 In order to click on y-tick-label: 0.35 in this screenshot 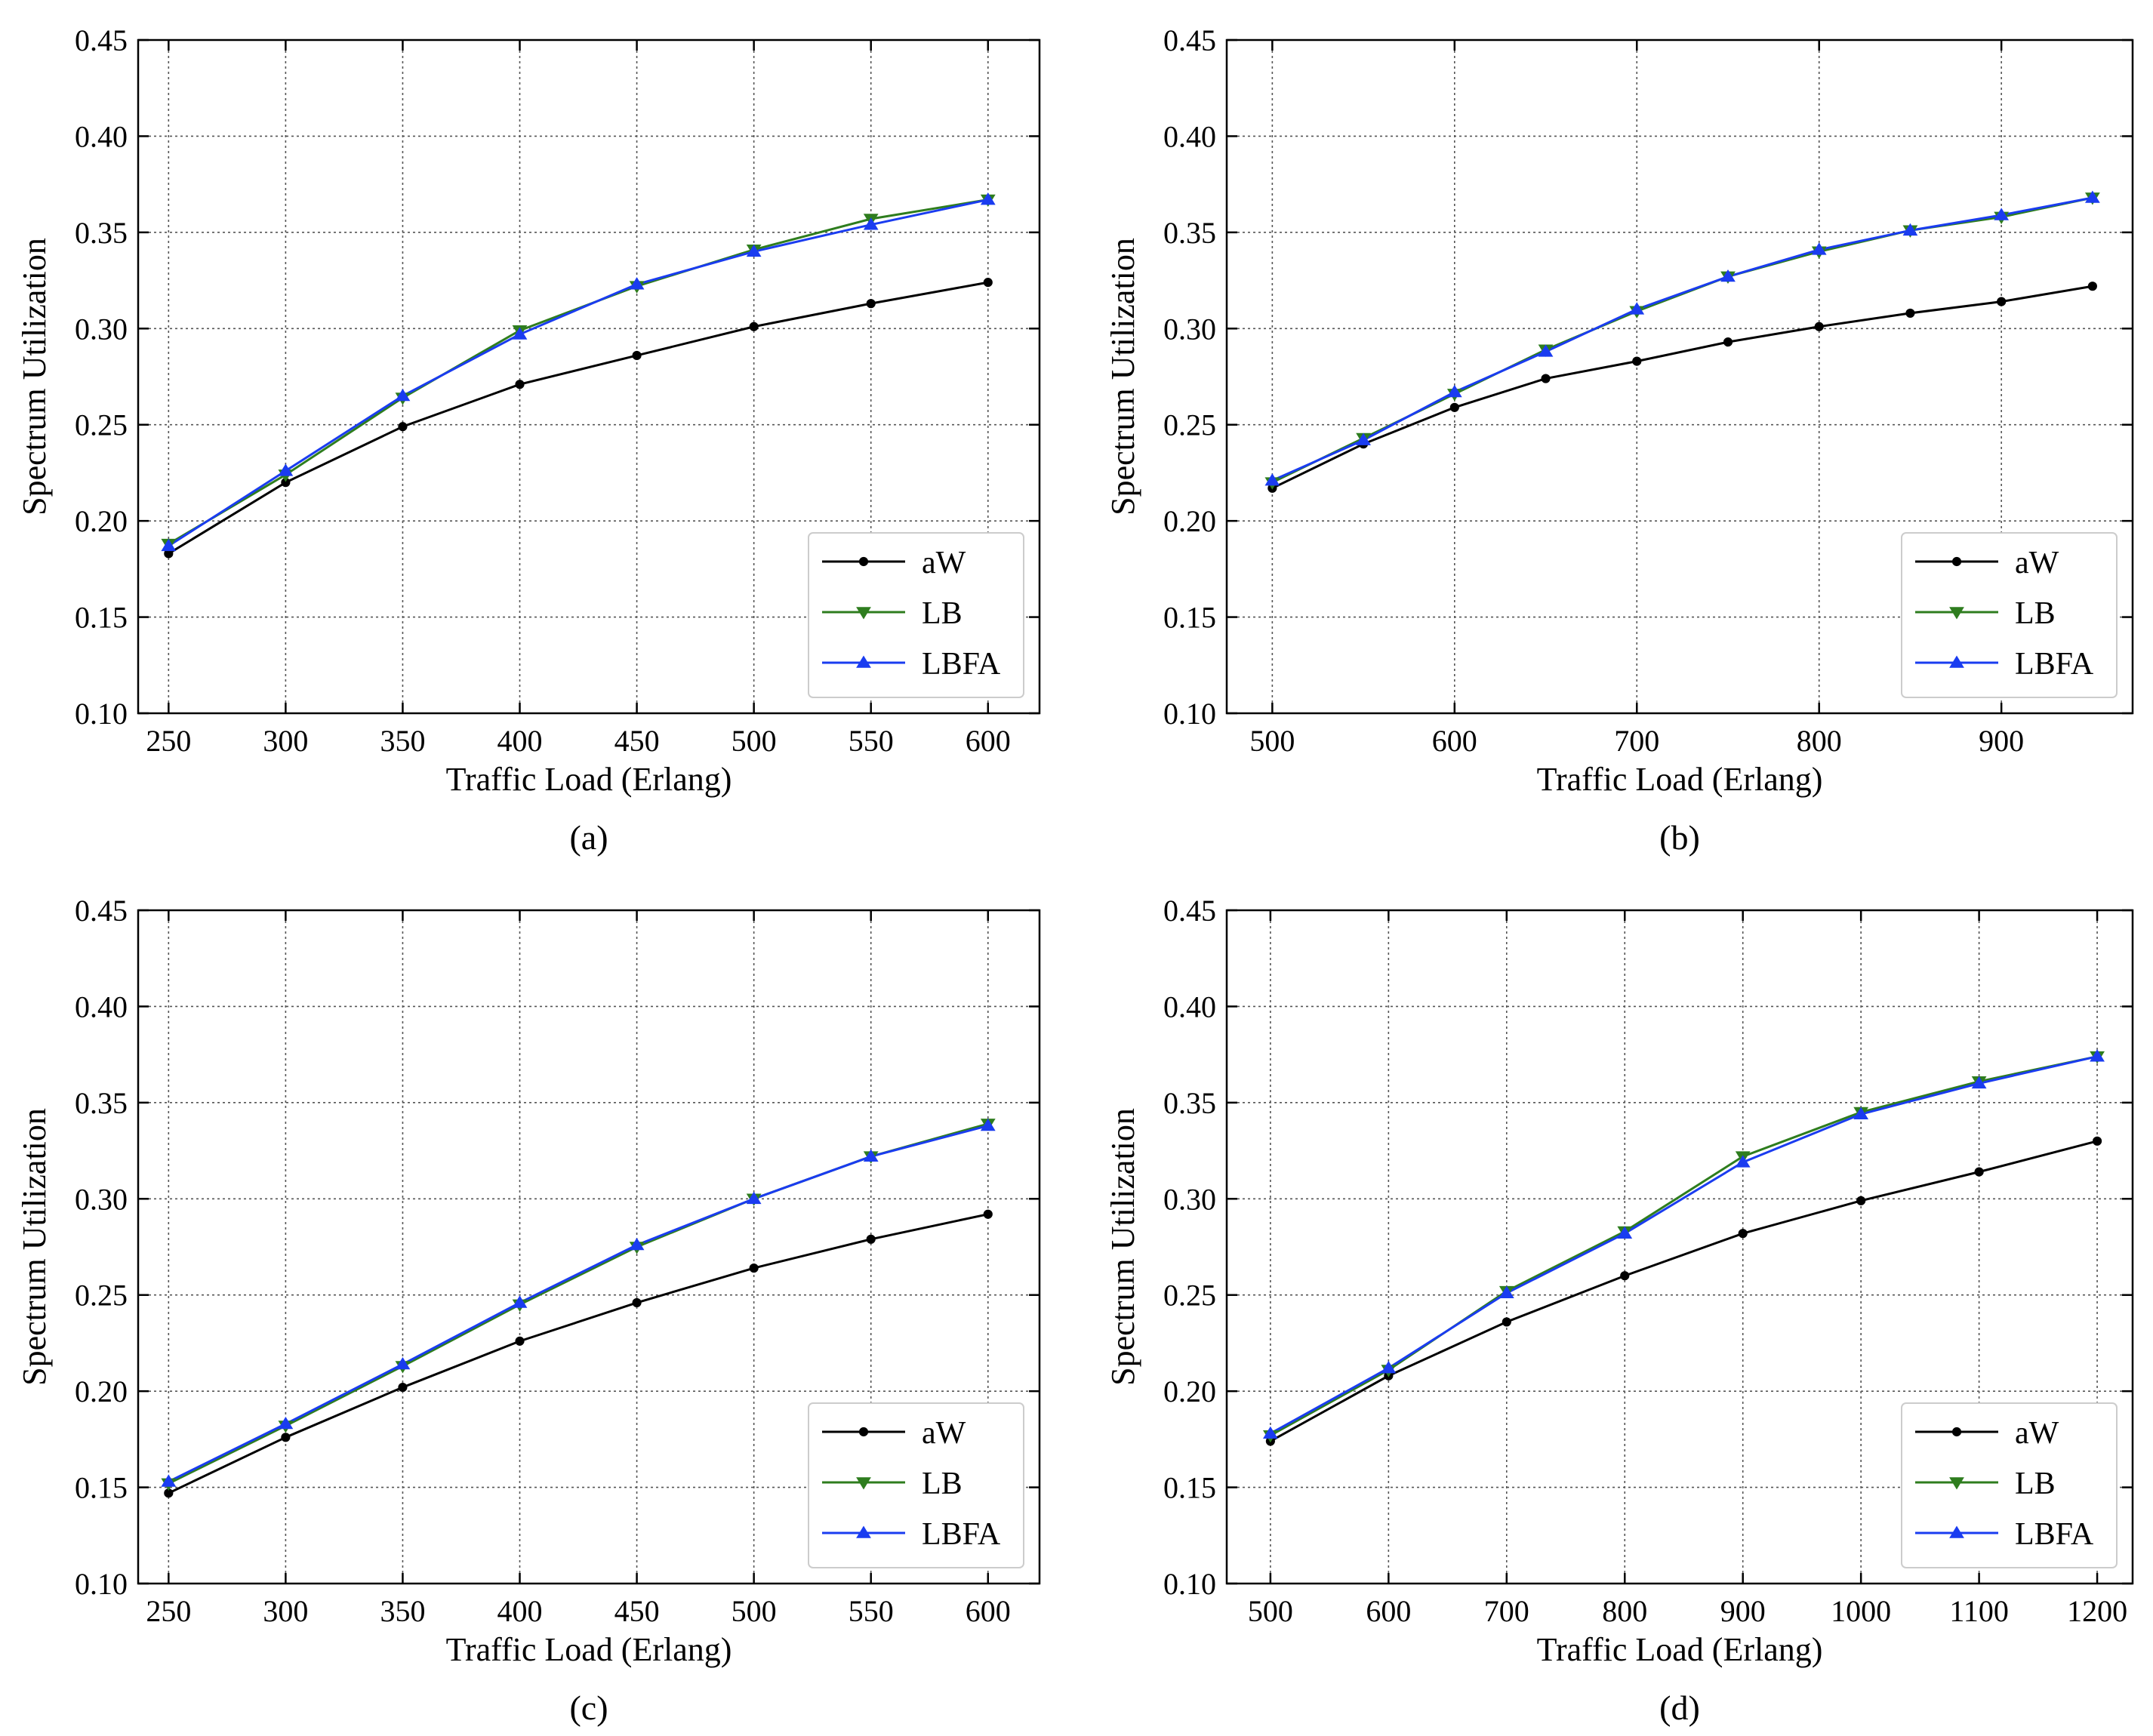, I will do `click(1189, 233)`.